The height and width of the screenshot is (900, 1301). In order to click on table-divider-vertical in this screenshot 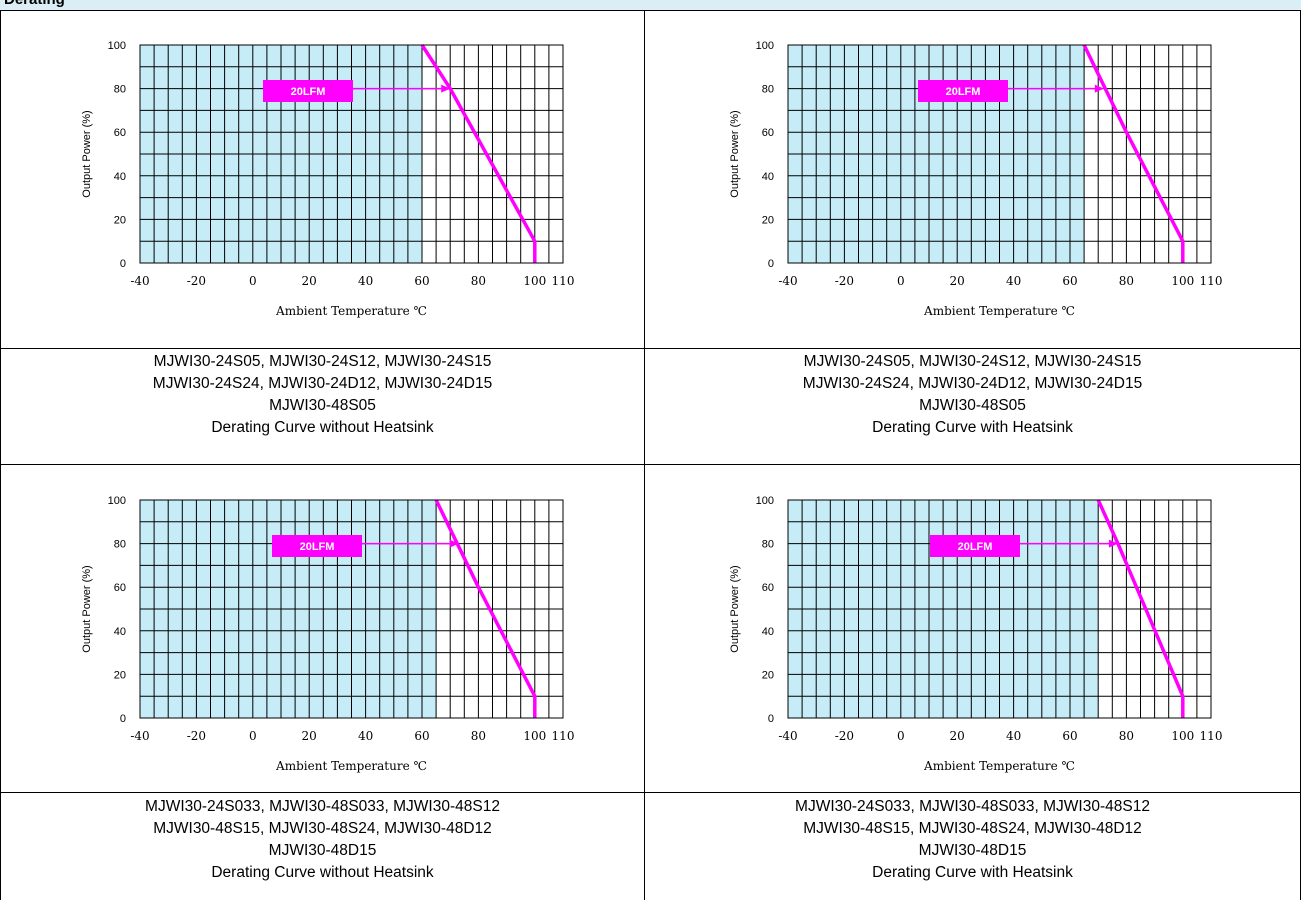, I will do `click(644, 455)`.